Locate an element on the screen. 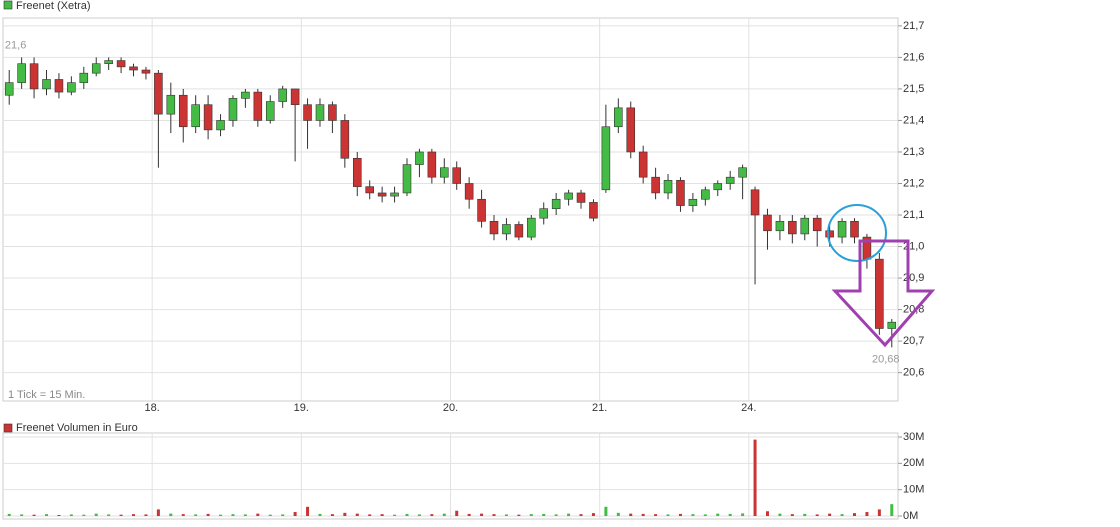 Image resolution: width=1120 pixels, height=527 pixels. y-tick-label: 21,6 is located at coordinates (913, 57).